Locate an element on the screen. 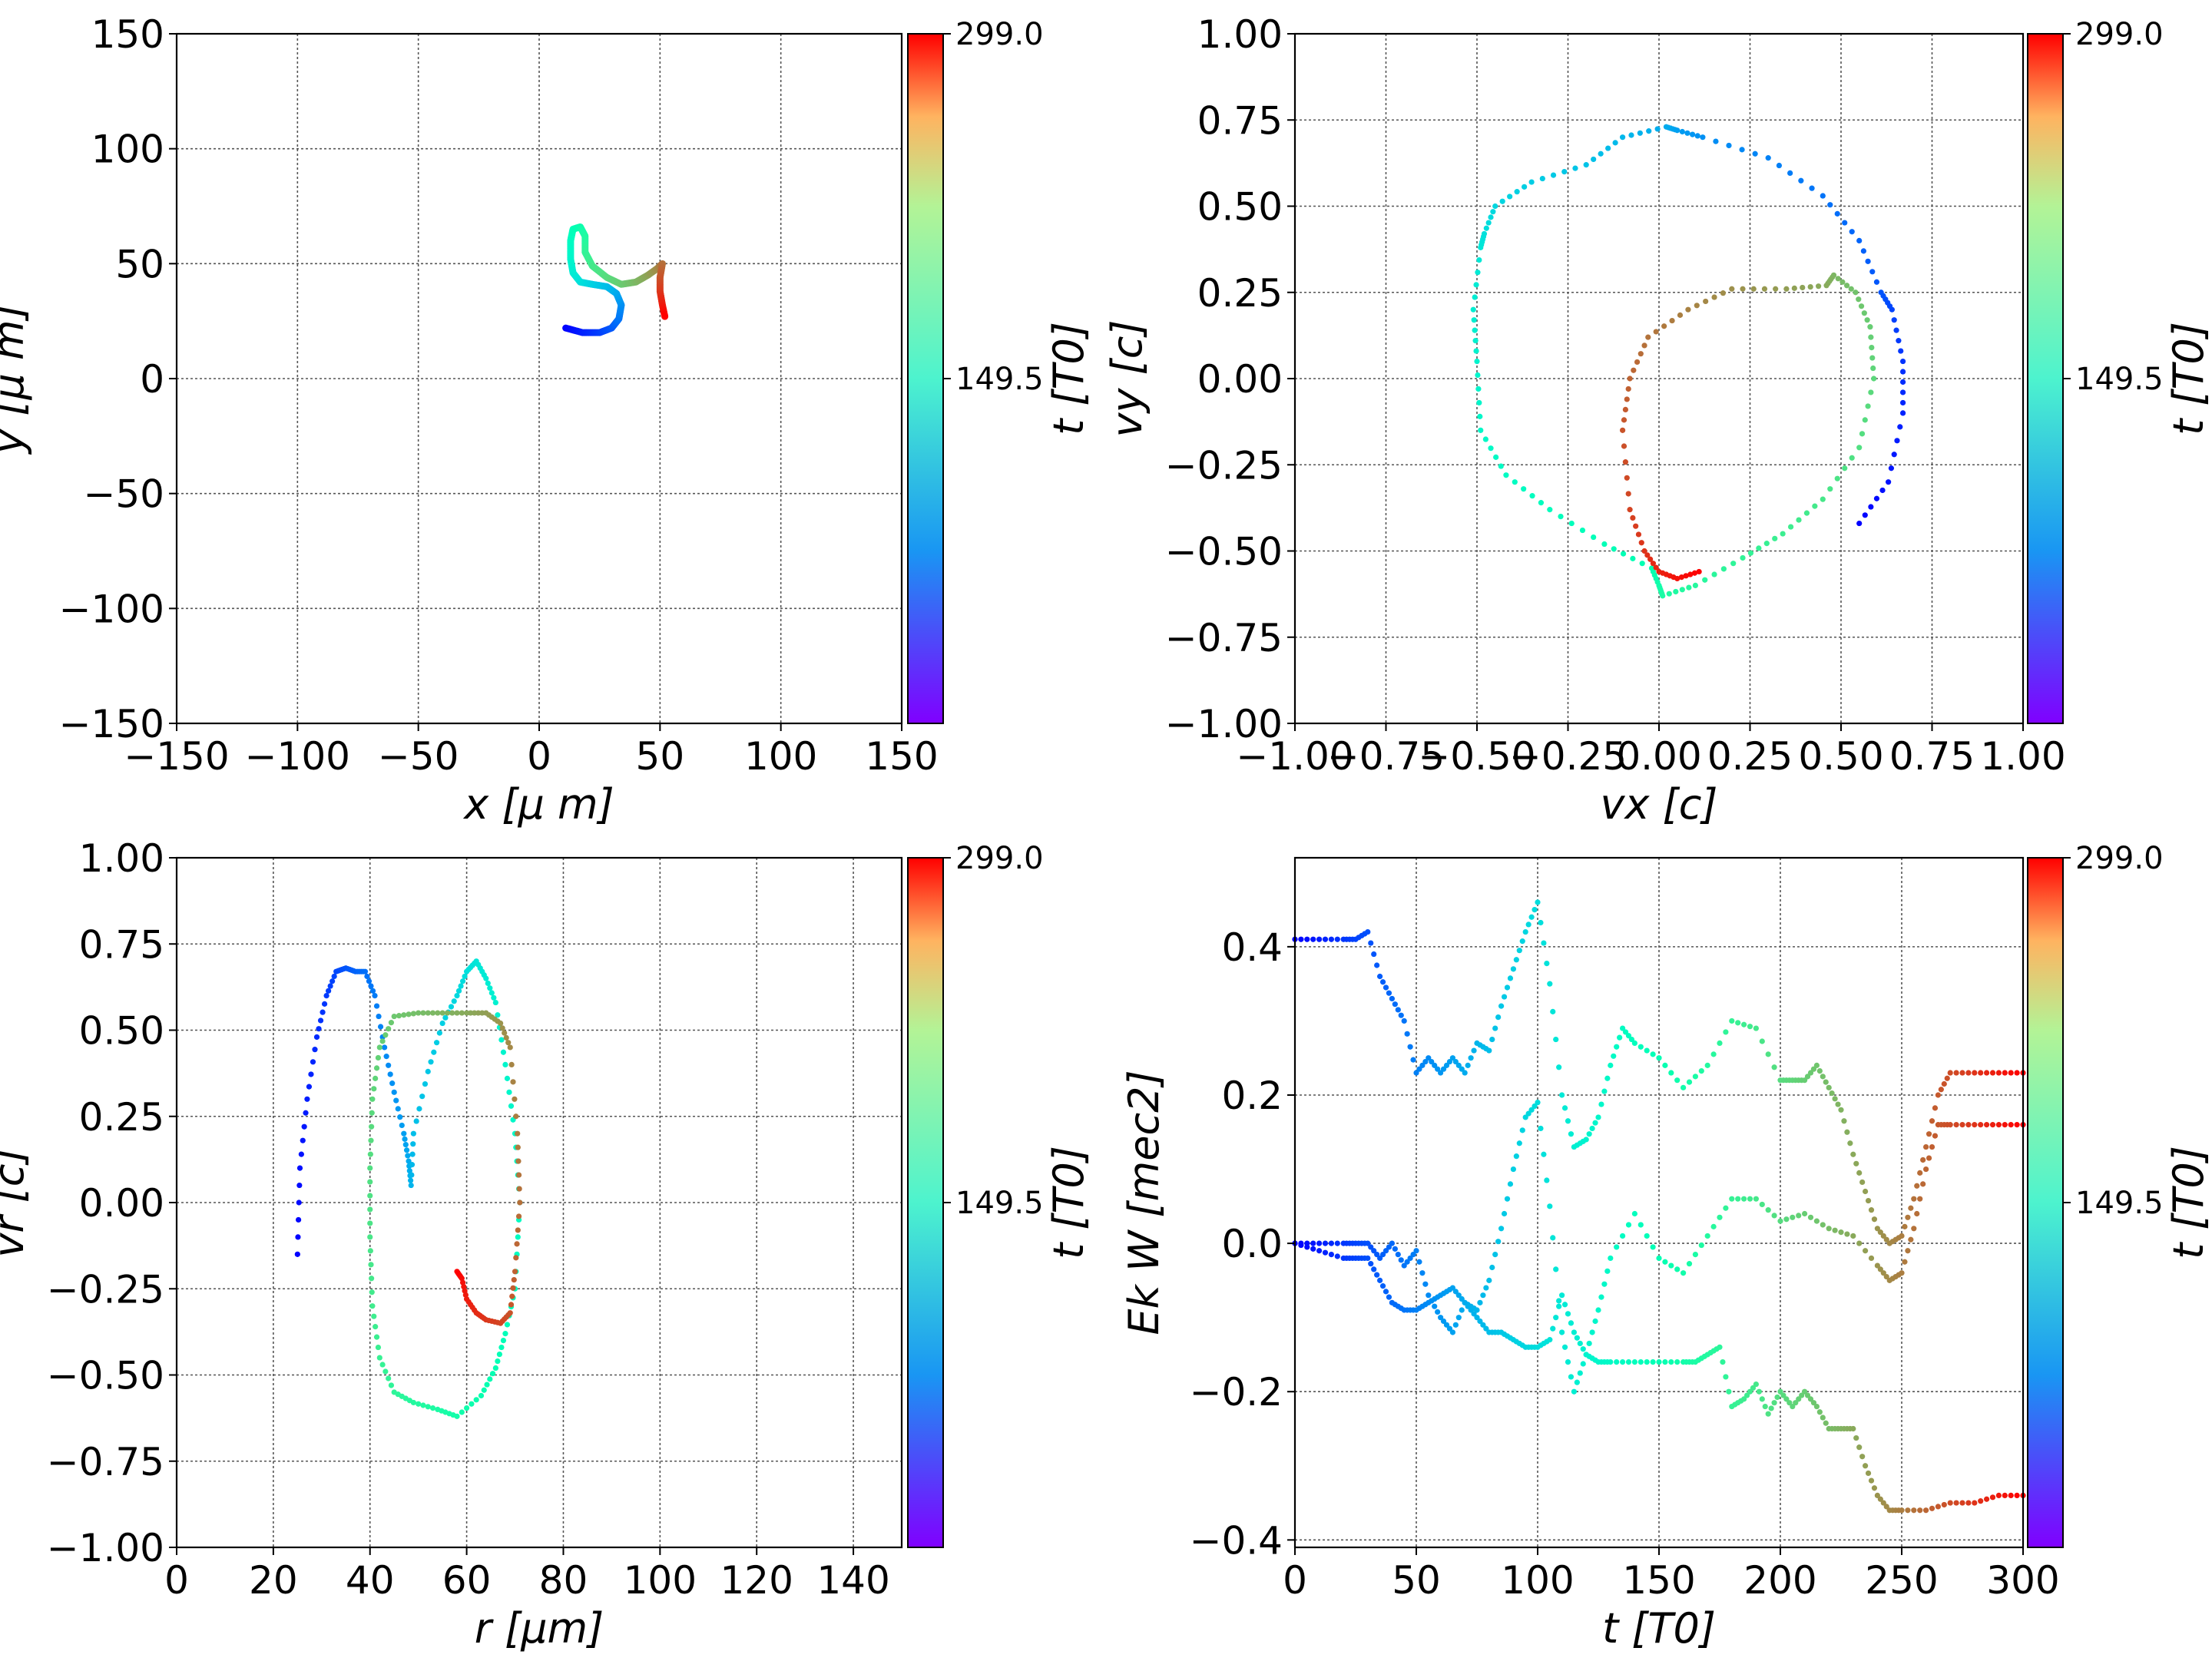 This screenshot has width=2212, height=1671. y-axis-label: vr [c] is located at coordinates (16, 1202).